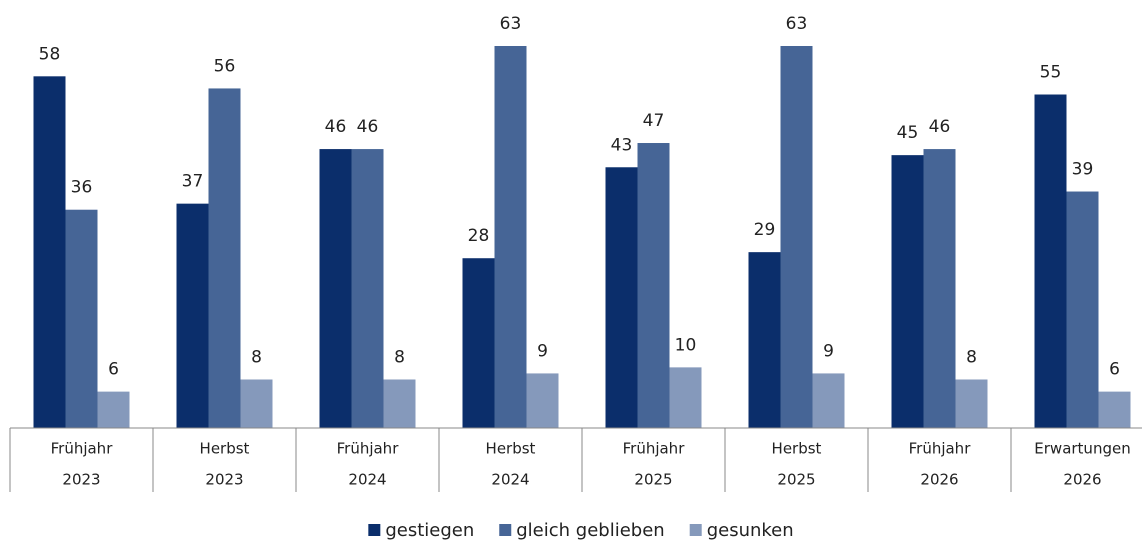 This screenshot has height=541, width=1142. I want to click on data-label: 45, so click(908, 133).